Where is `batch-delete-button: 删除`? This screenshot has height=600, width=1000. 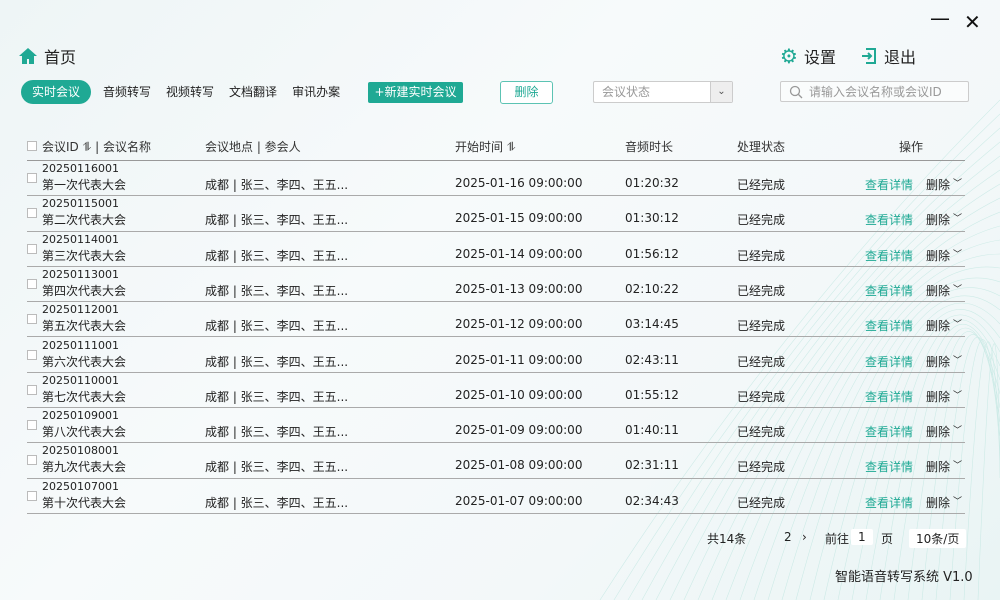 batch-delete-button: 删除 is located at coordinates (526, 92).